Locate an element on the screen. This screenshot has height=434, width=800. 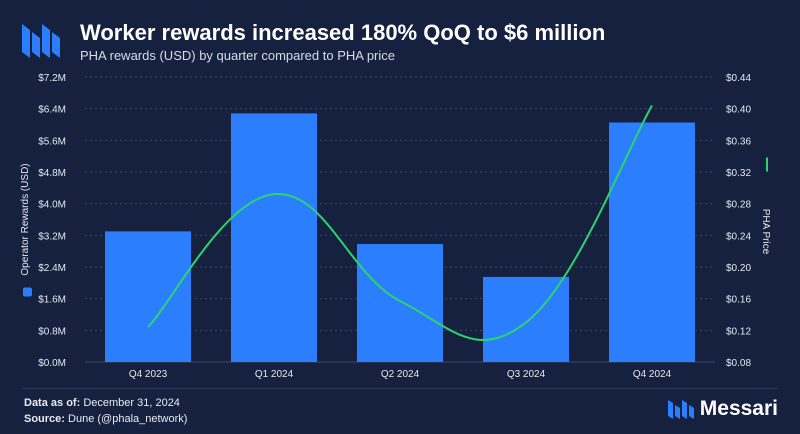
footer-divider is located at coordinates (400, 388).